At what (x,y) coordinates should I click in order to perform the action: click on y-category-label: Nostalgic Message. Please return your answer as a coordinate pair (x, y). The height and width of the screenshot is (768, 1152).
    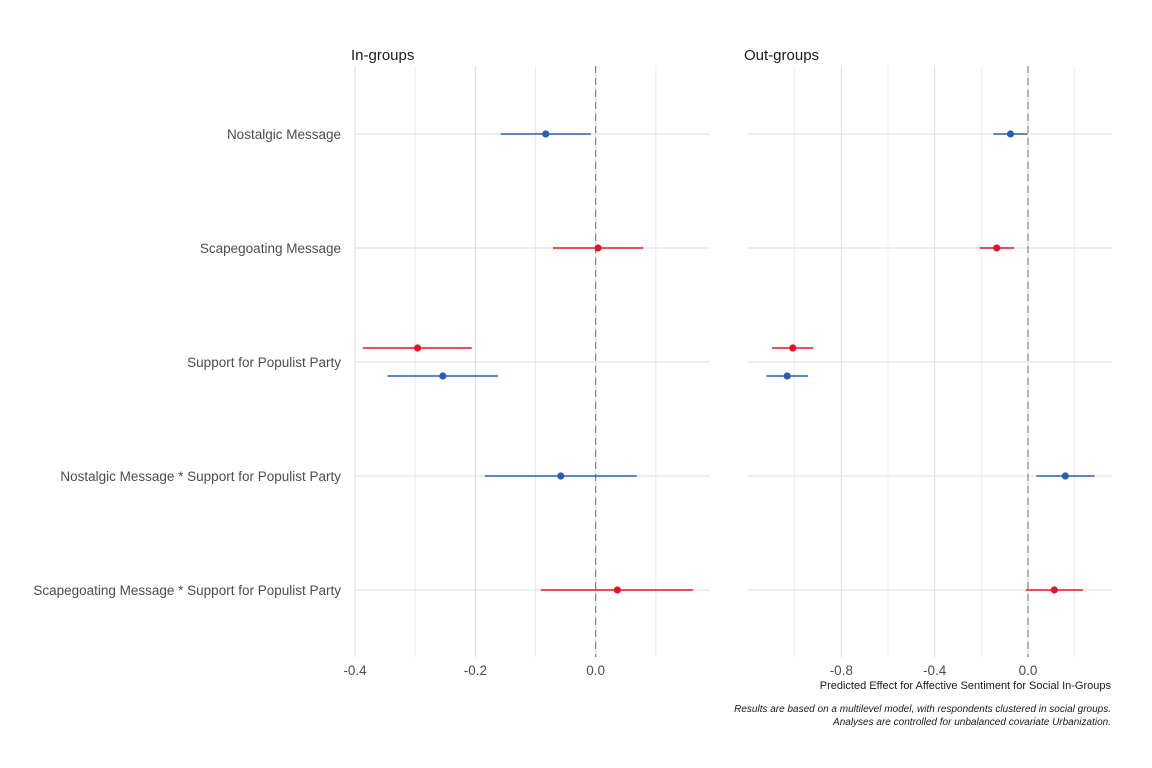
    Looking at the image, I should click on (284, 134).